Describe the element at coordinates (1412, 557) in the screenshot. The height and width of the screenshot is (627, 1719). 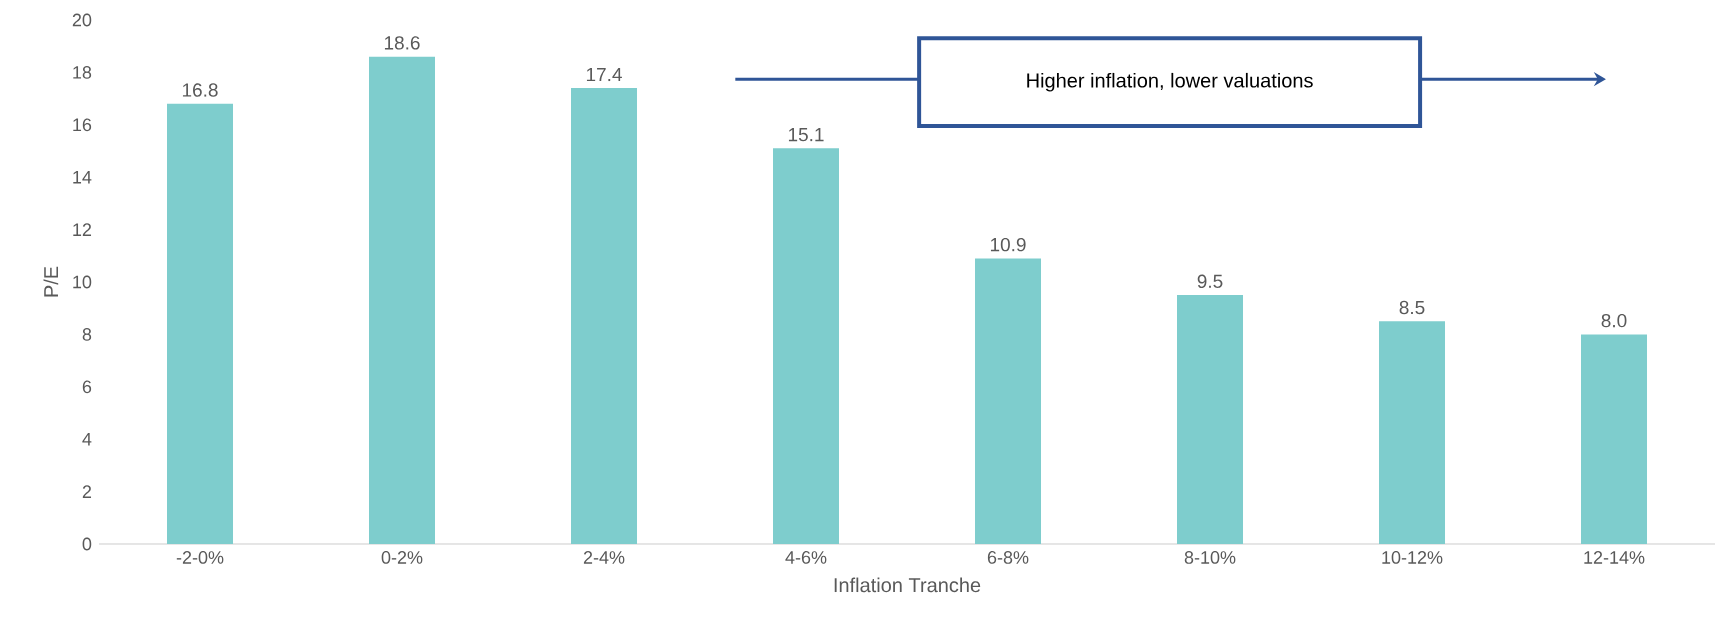
I see `x-tick-label: 10-12%` at that location.